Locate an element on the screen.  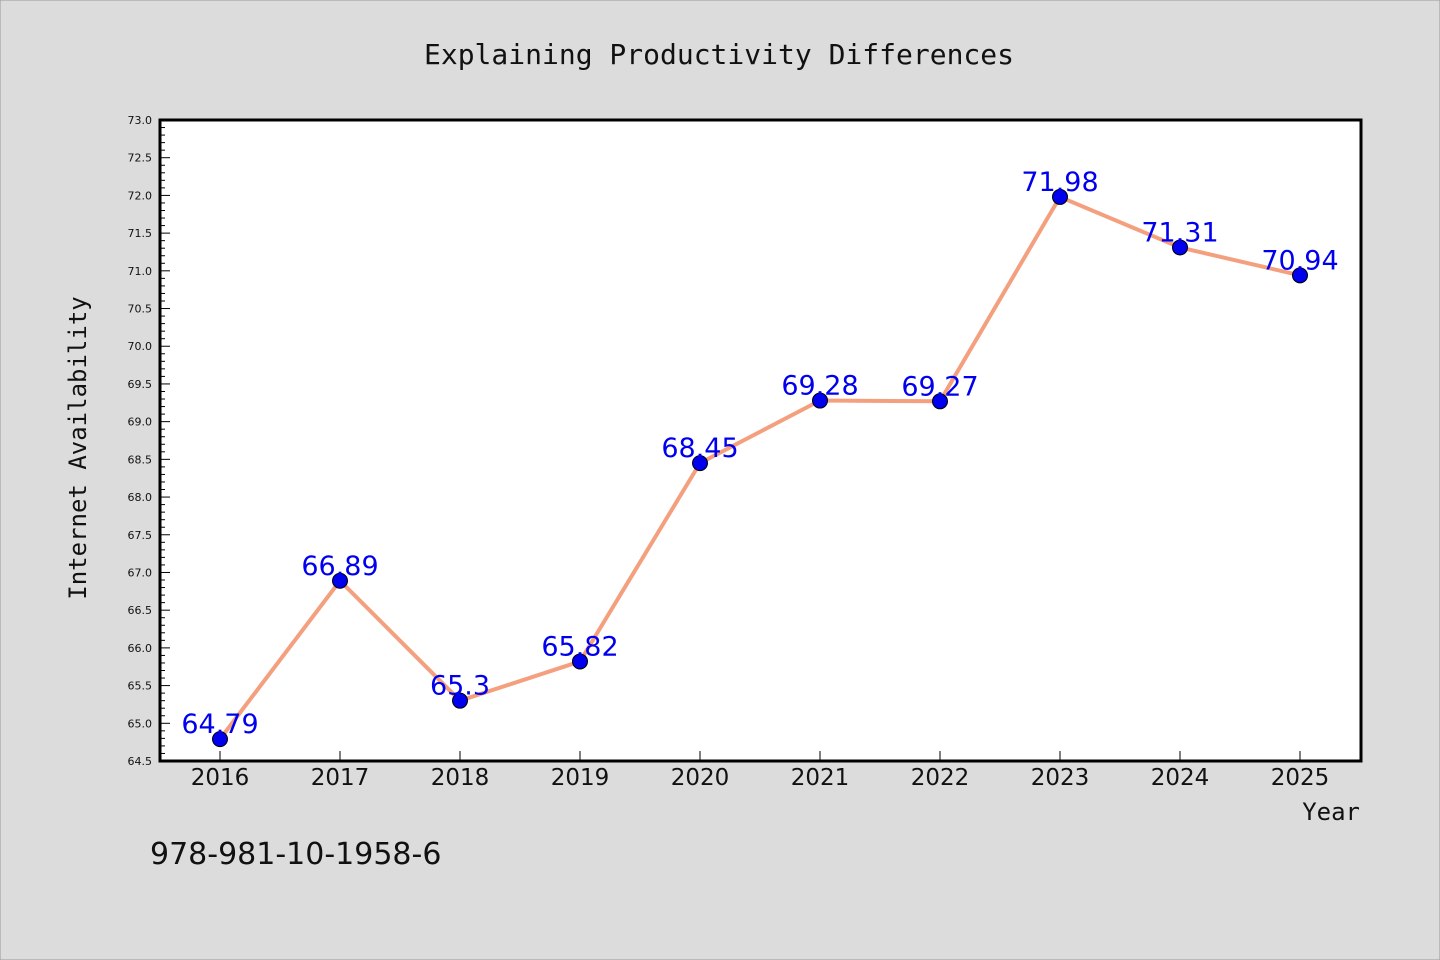
data-label: 71.98 is located at coordinates (1059, 182).